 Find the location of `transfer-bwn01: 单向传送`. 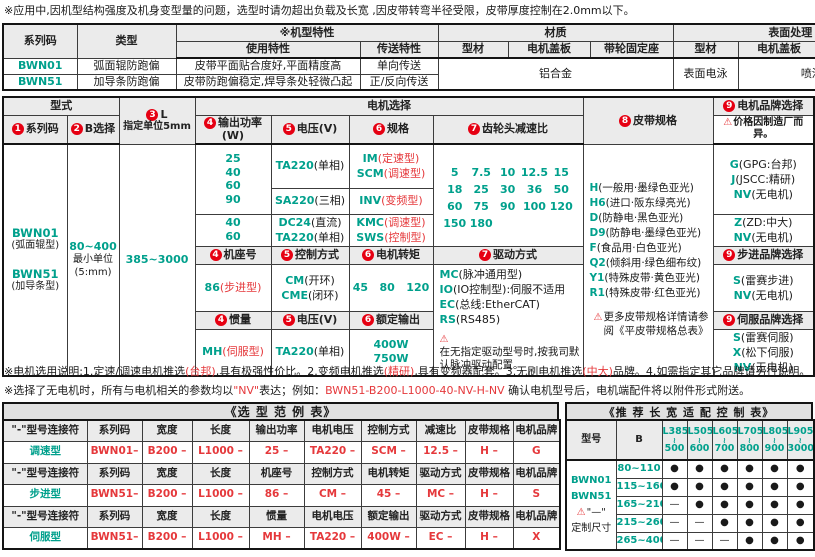

transfer-bwn01: 单向传送 is located at coordinates (399, 66).